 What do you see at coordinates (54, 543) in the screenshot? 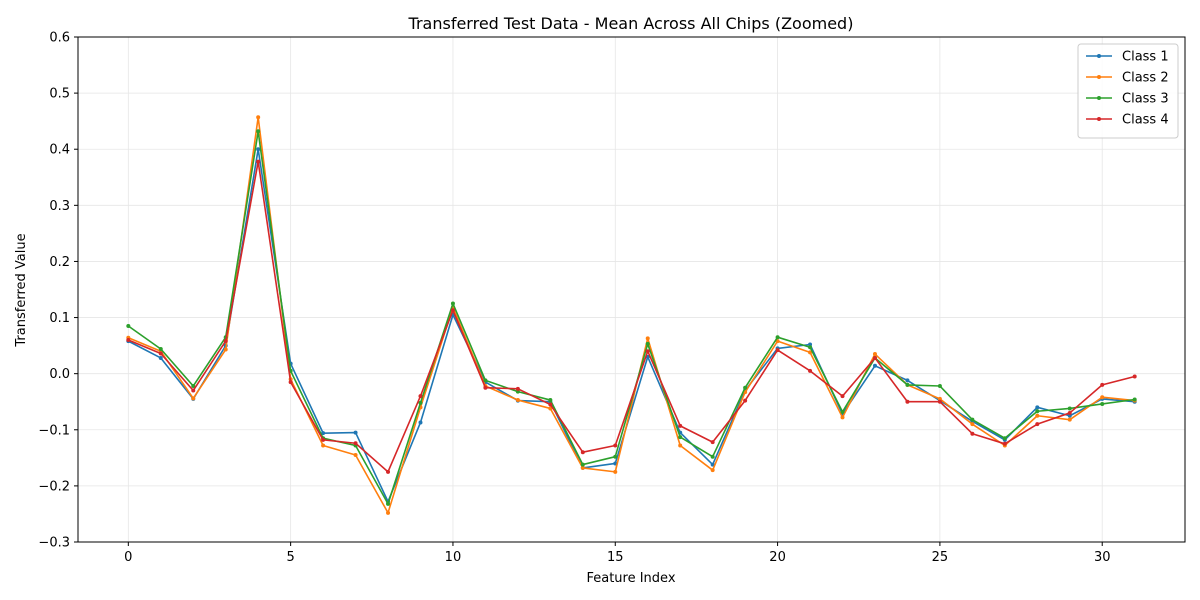
I see `y-tick-label: −0.3` at bounding box center [54, 543].